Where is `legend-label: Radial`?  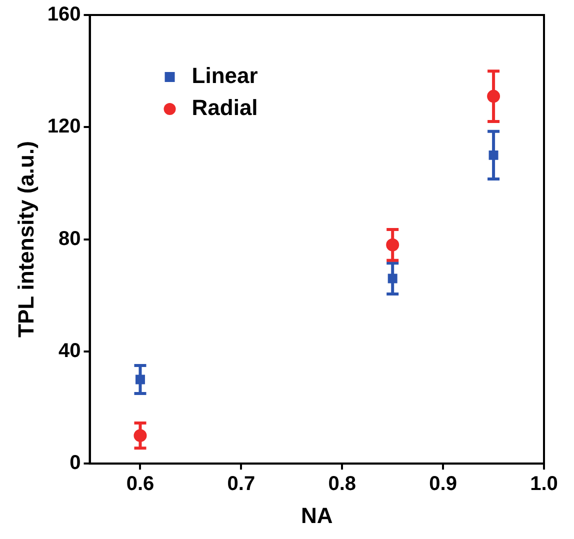 legend-label: Radial is located at coordinates (225, 107).